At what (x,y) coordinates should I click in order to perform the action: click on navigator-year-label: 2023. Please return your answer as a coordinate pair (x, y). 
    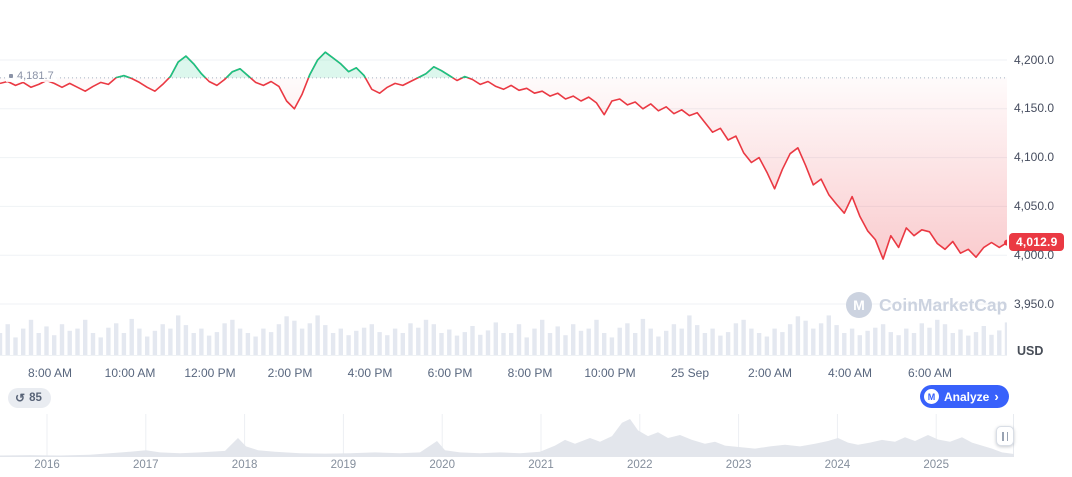
    Looking at the image, I should click on (738, 465).